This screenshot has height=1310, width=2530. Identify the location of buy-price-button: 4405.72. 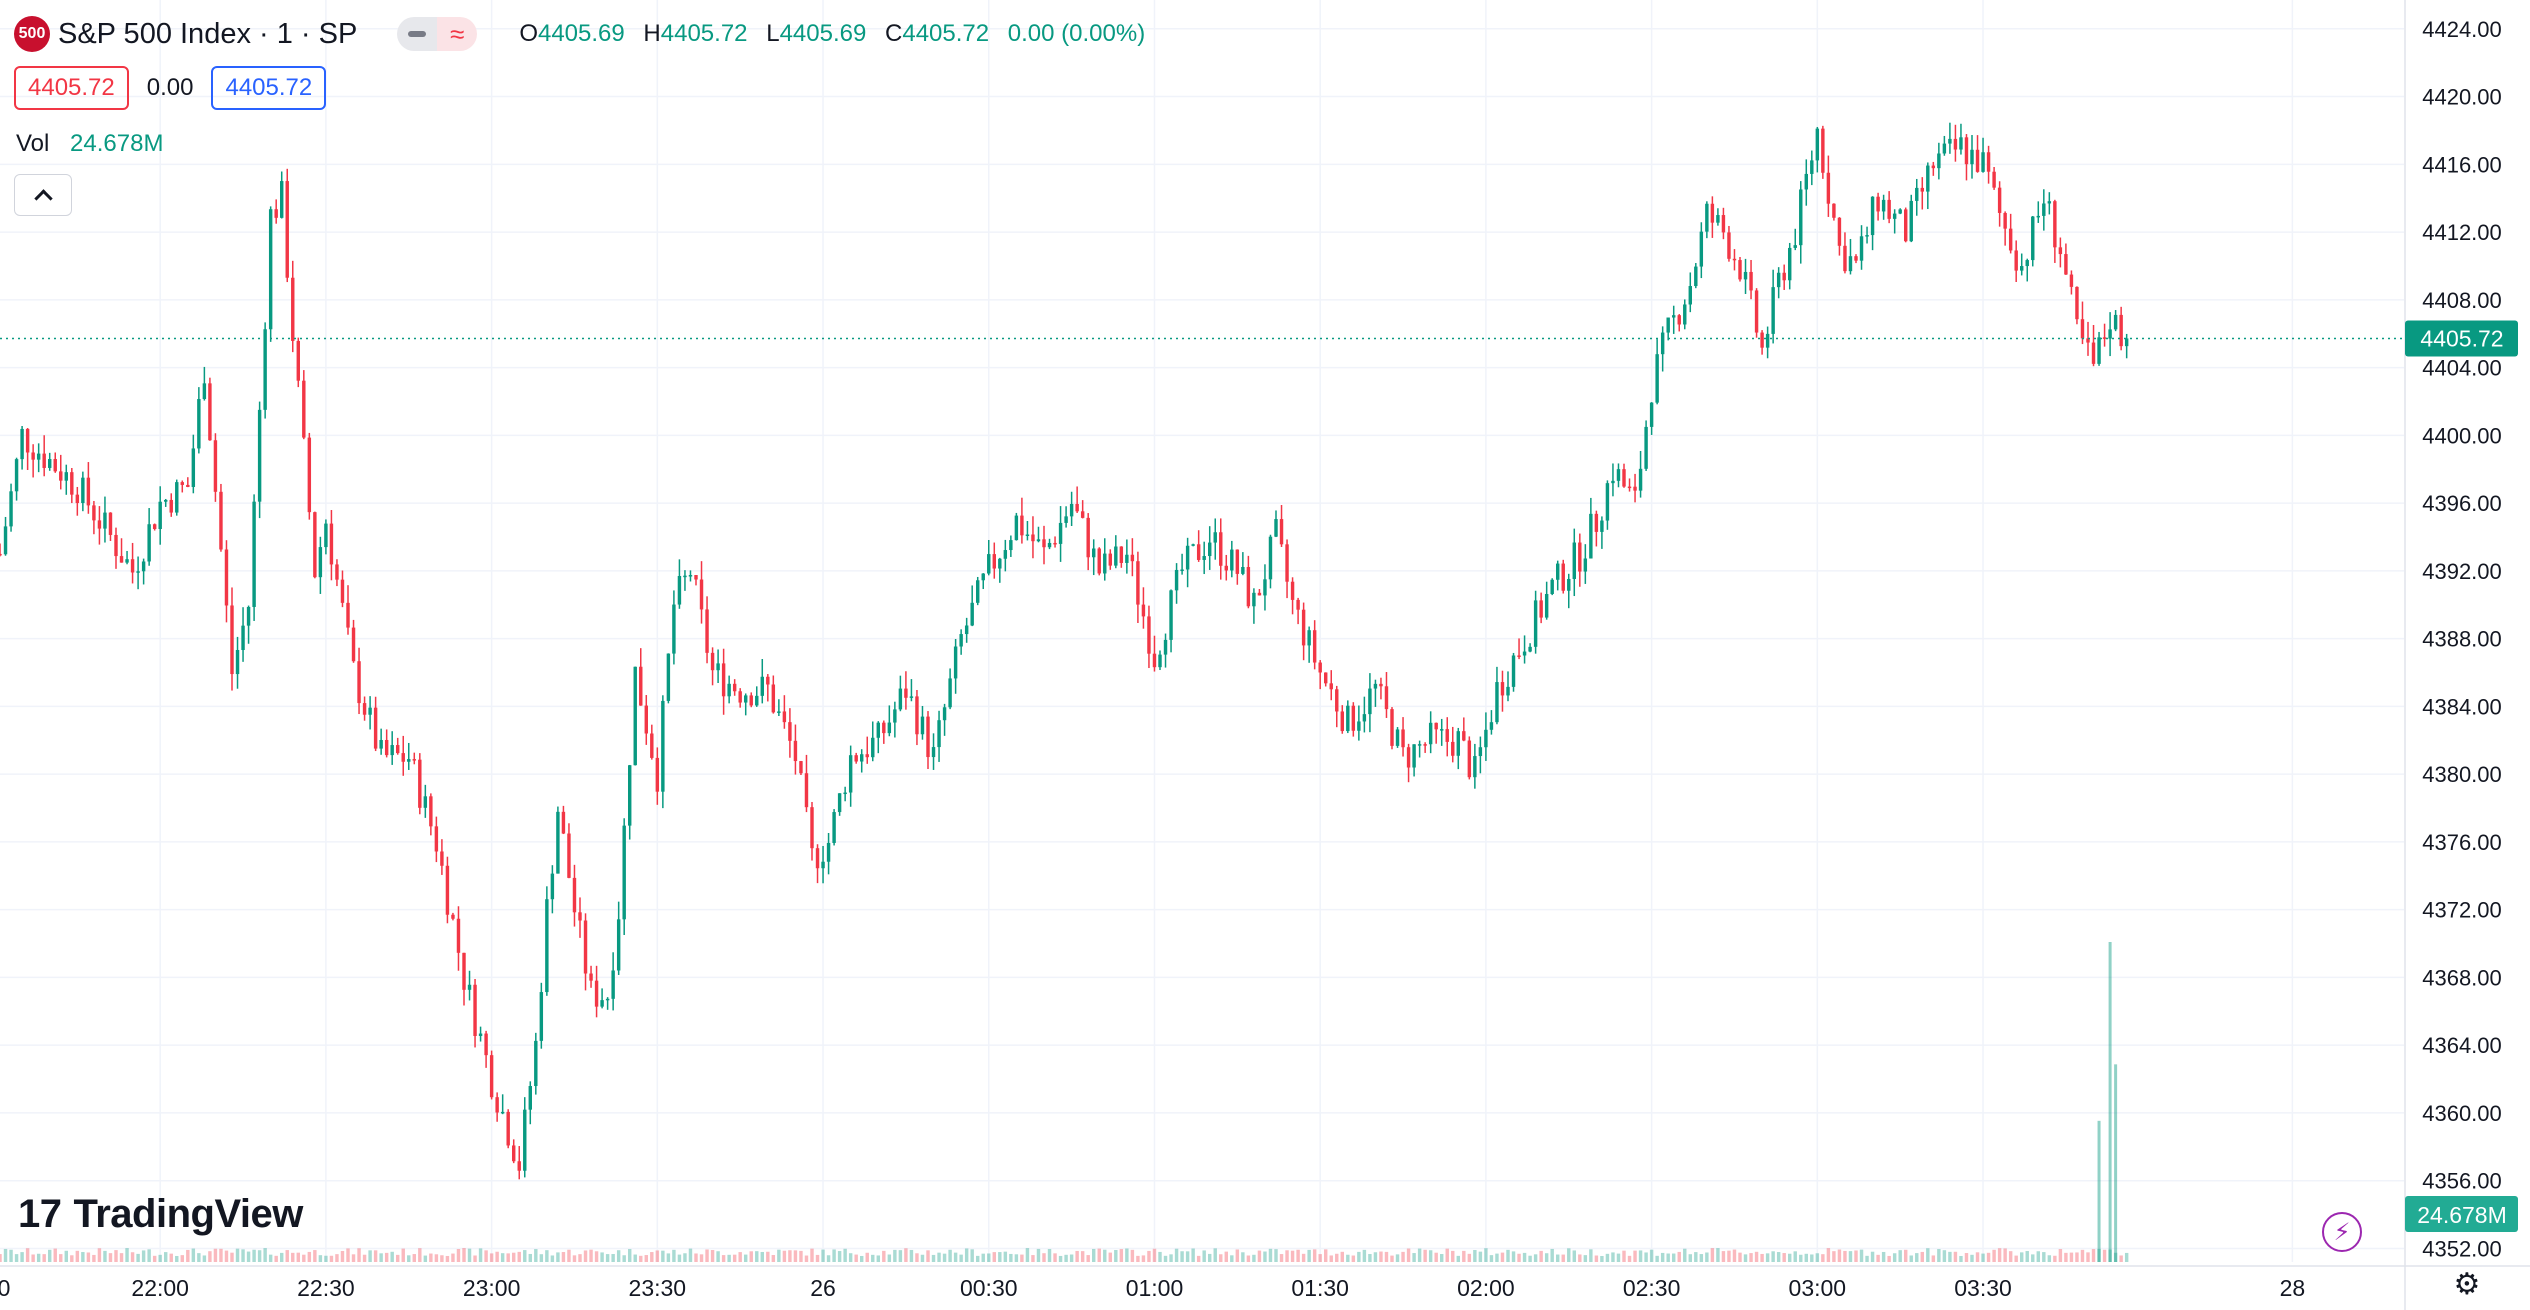
(269, 88).